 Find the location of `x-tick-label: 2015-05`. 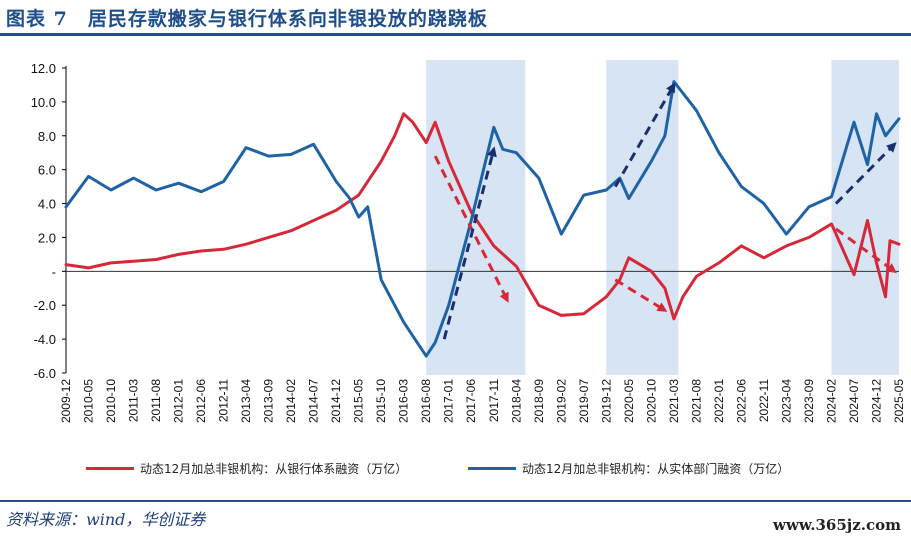

x-tick-label: 2015-05 is located at coordinates (359, 401).